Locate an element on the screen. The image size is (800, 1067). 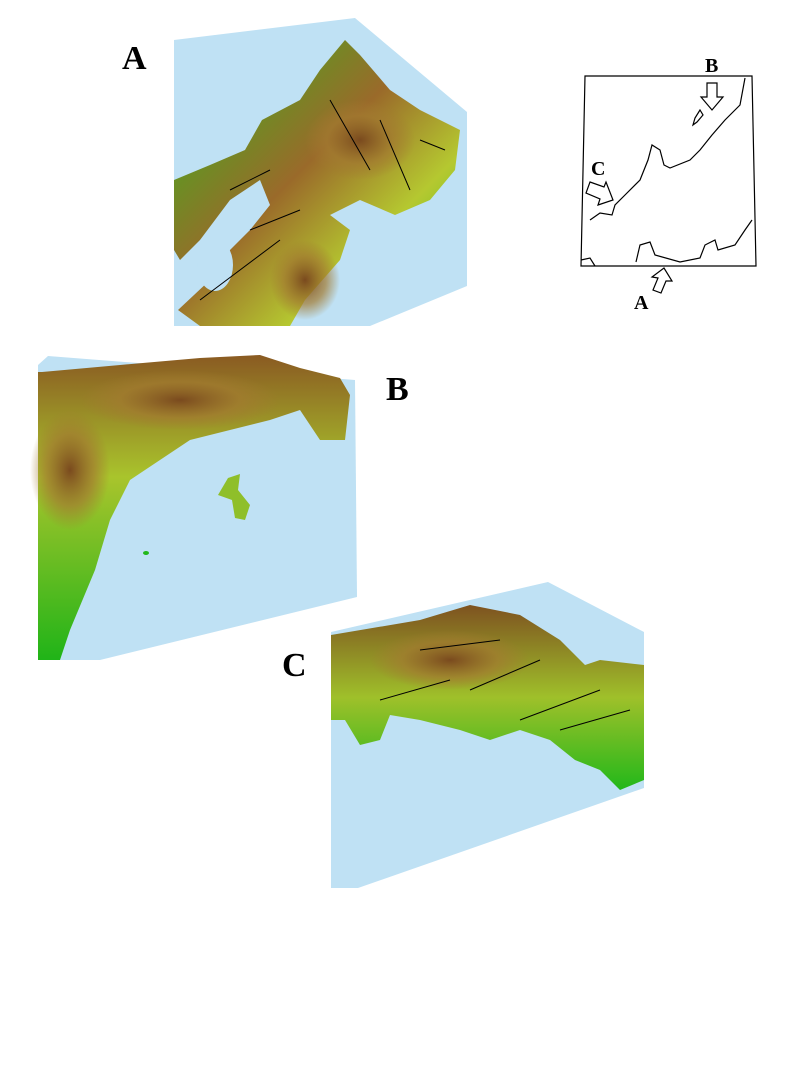
mountains-a2 is located at coordinates (305, 280).